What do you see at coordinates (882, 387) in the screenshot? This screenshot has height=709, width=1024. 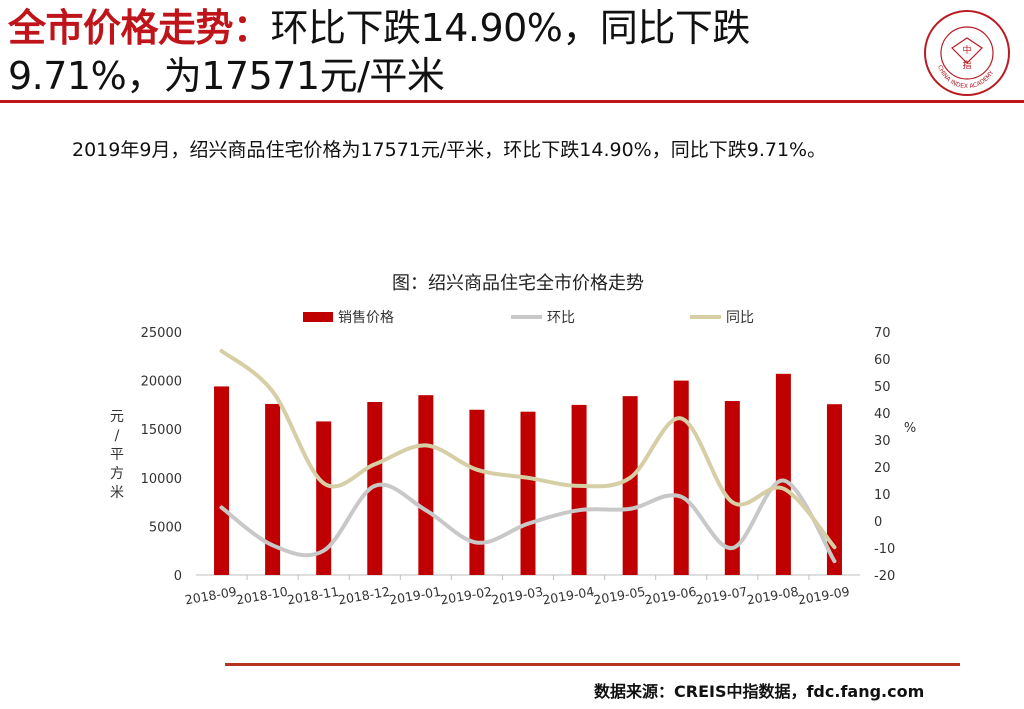 I see `y2-tick-label: 50` at bounding box center [882, 387].